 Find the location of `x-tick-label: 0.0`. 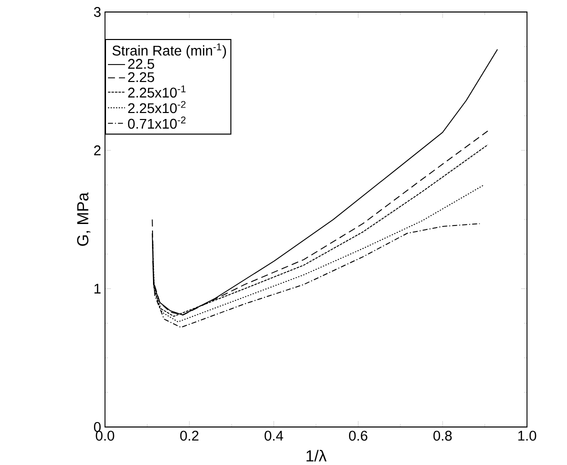

x-tick-label: 0.0 is located at coordinates (105, 435).